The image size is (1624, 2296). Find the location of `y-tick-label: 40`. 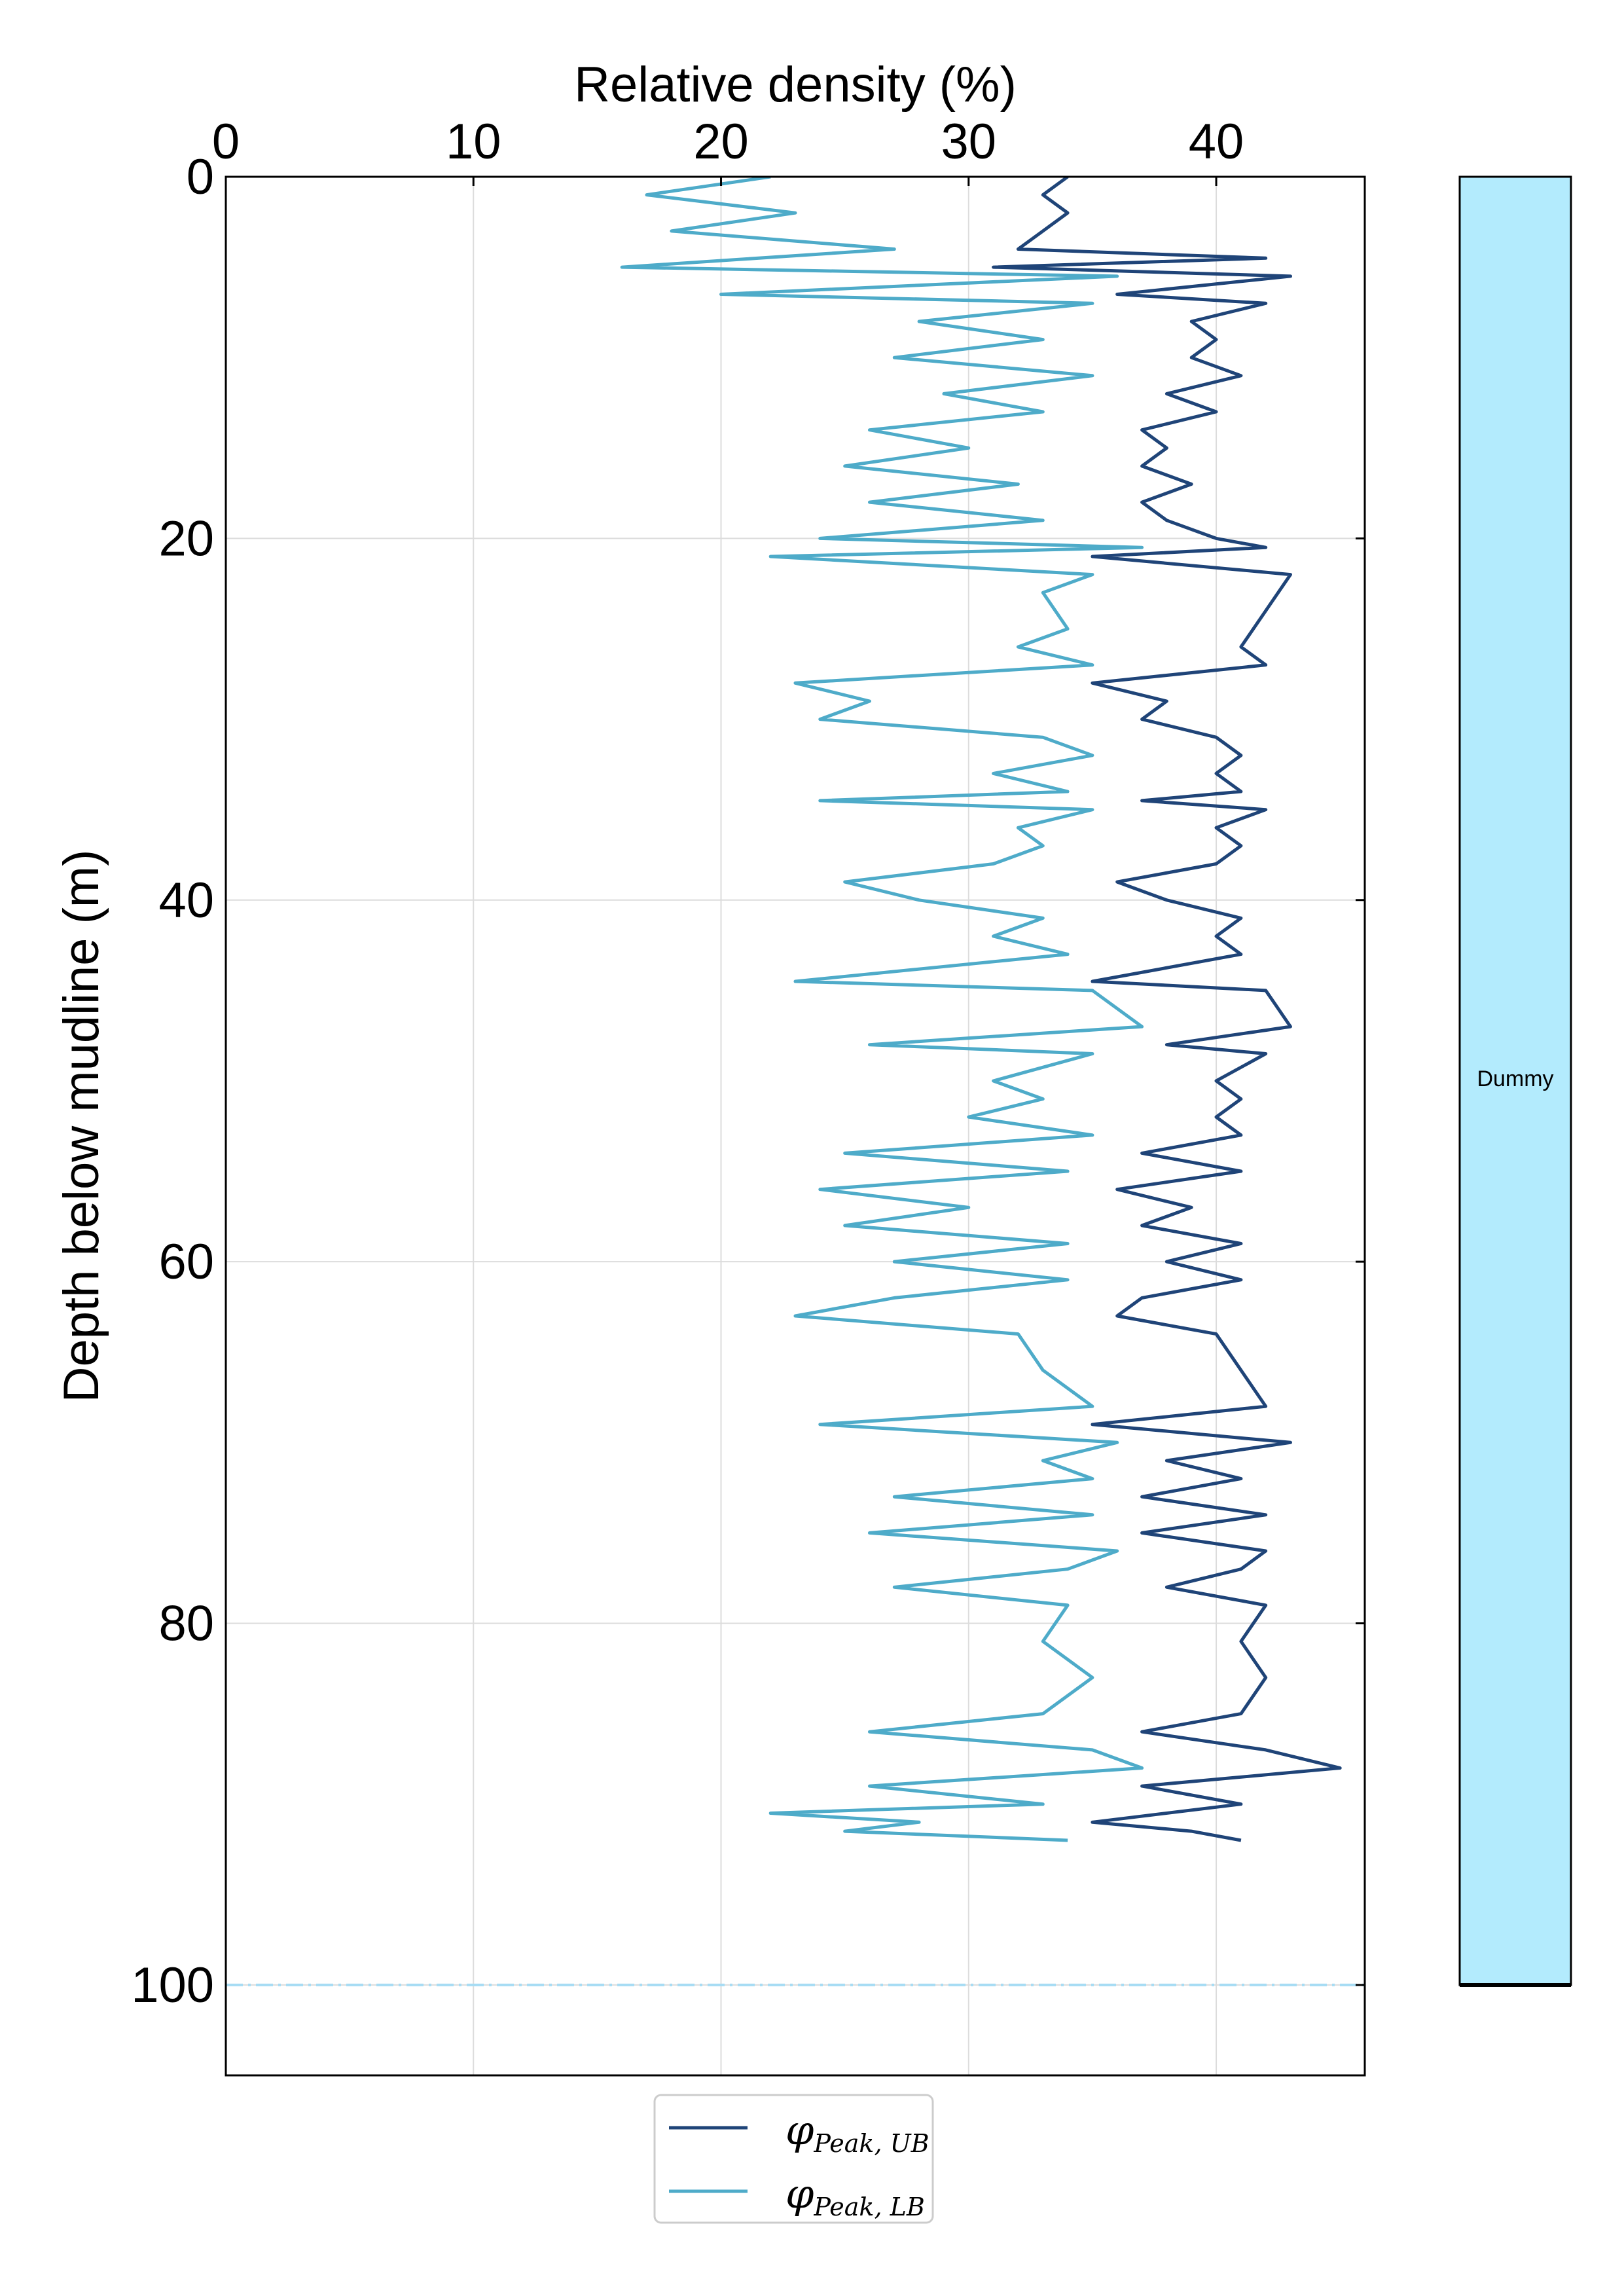

y-tick-label: 40 is located at coordinates (186, 900).